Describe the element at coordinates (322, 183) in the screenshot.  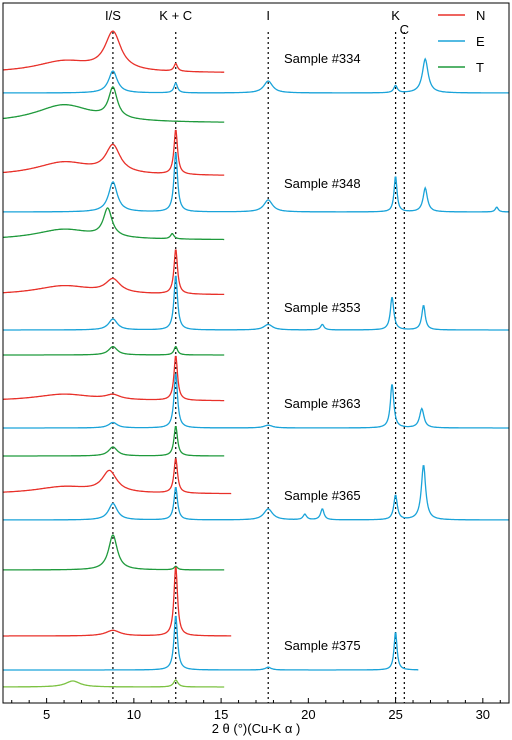
I see `sample-label: Sample #348` at that location.